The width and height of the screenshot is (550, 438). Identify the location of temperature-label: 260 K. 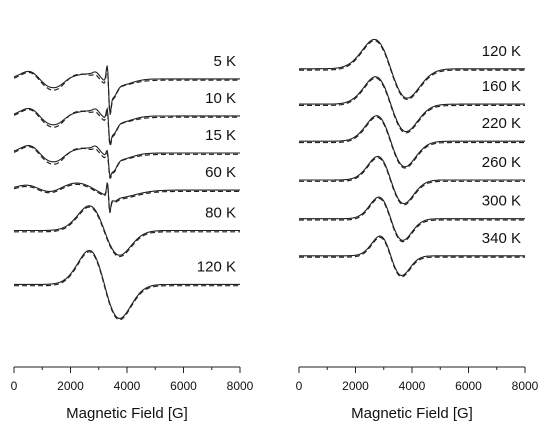
(501, 162).